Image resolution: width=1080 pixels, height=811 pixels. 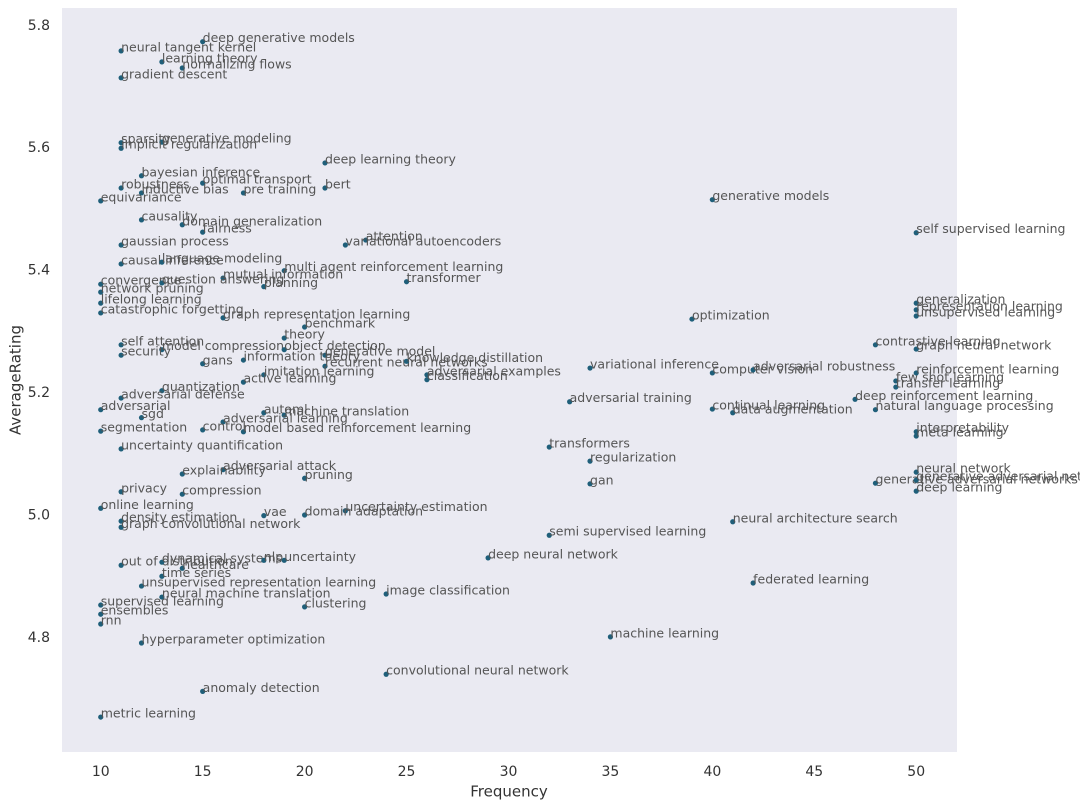 What do you see at coordinates (286, 408) in the screenshot?
I see `point-label: automl` at bounding box center [286, 408].